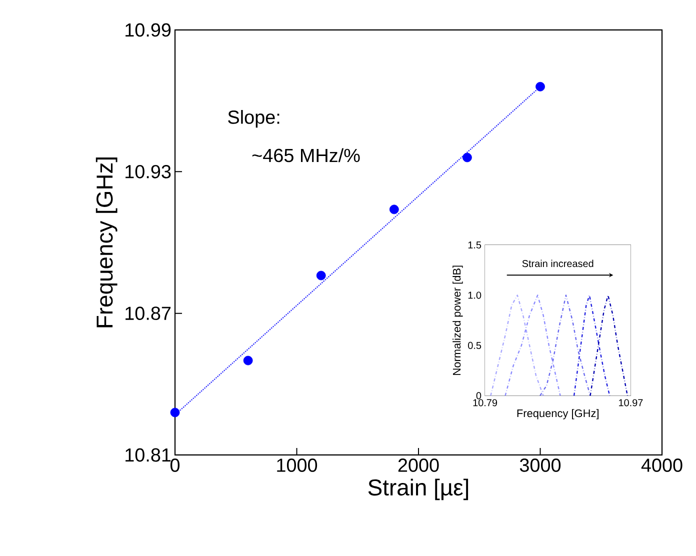 The height and width of the screenshot is (556, 696). What do you see at coordinates (254, 119) in the screenshot?
I see `annotation: Slope:` at bounding box center [254, 119].